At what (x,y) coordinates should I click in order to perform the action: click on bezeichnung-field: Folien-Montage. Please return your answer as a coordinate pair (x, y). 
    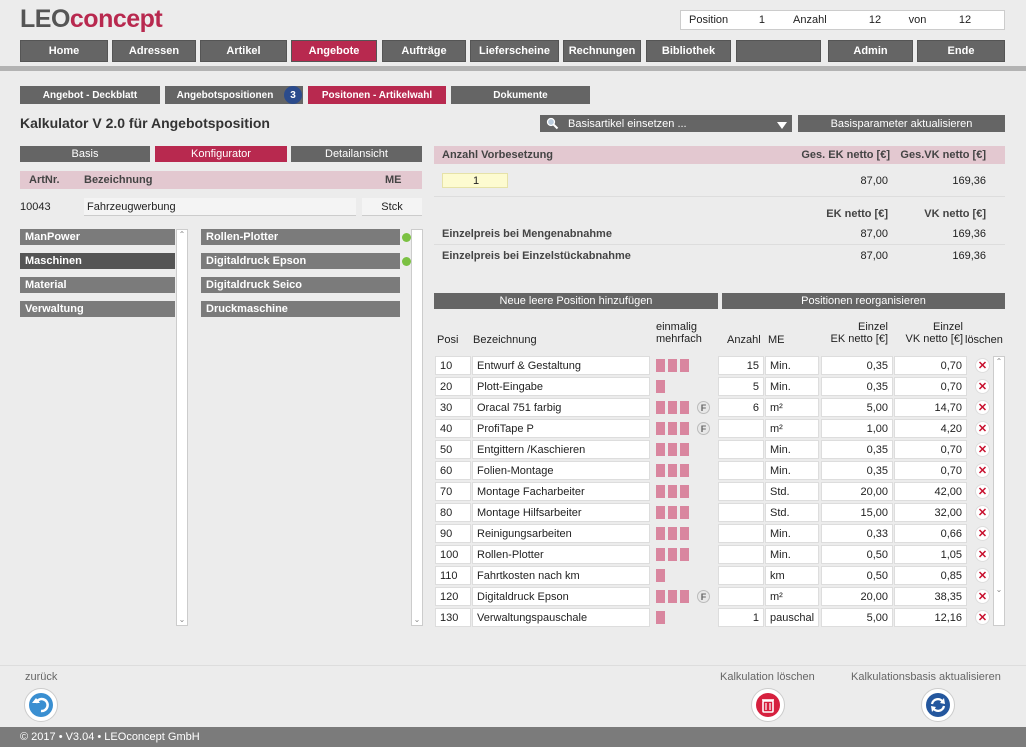
    Looking at the image, I should click on (561, 470).